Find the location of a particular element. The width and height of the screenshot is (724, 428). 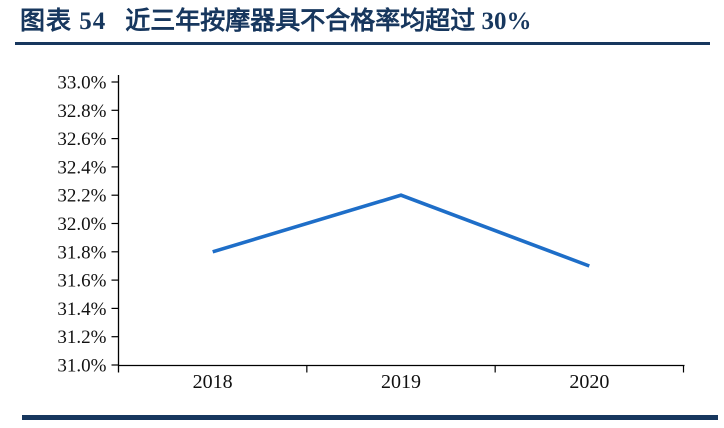

y-tick-label: 33.0% is located at coordinates (81, 83).